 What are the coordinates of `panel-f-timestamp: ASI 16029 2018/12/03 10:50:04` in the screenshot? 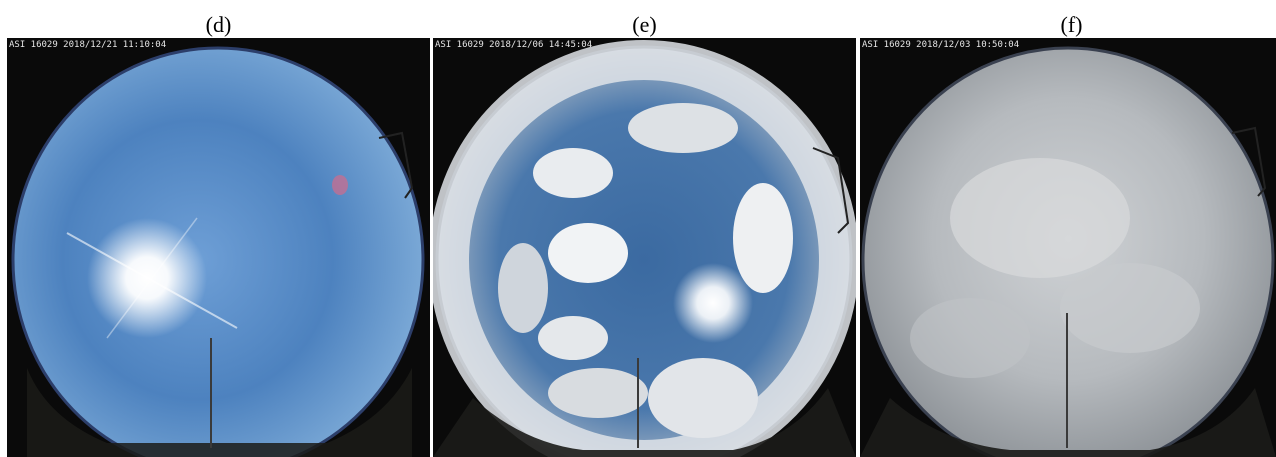 It's located at (941, 45).